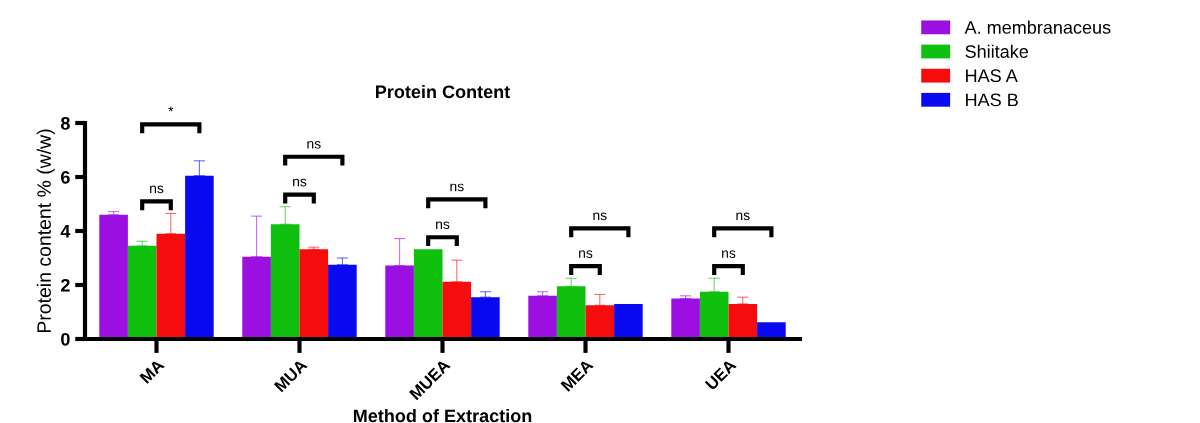 This screenshot has height=423, width=1200. I want to click on legend-label: Shiitake, so click(997, 51).